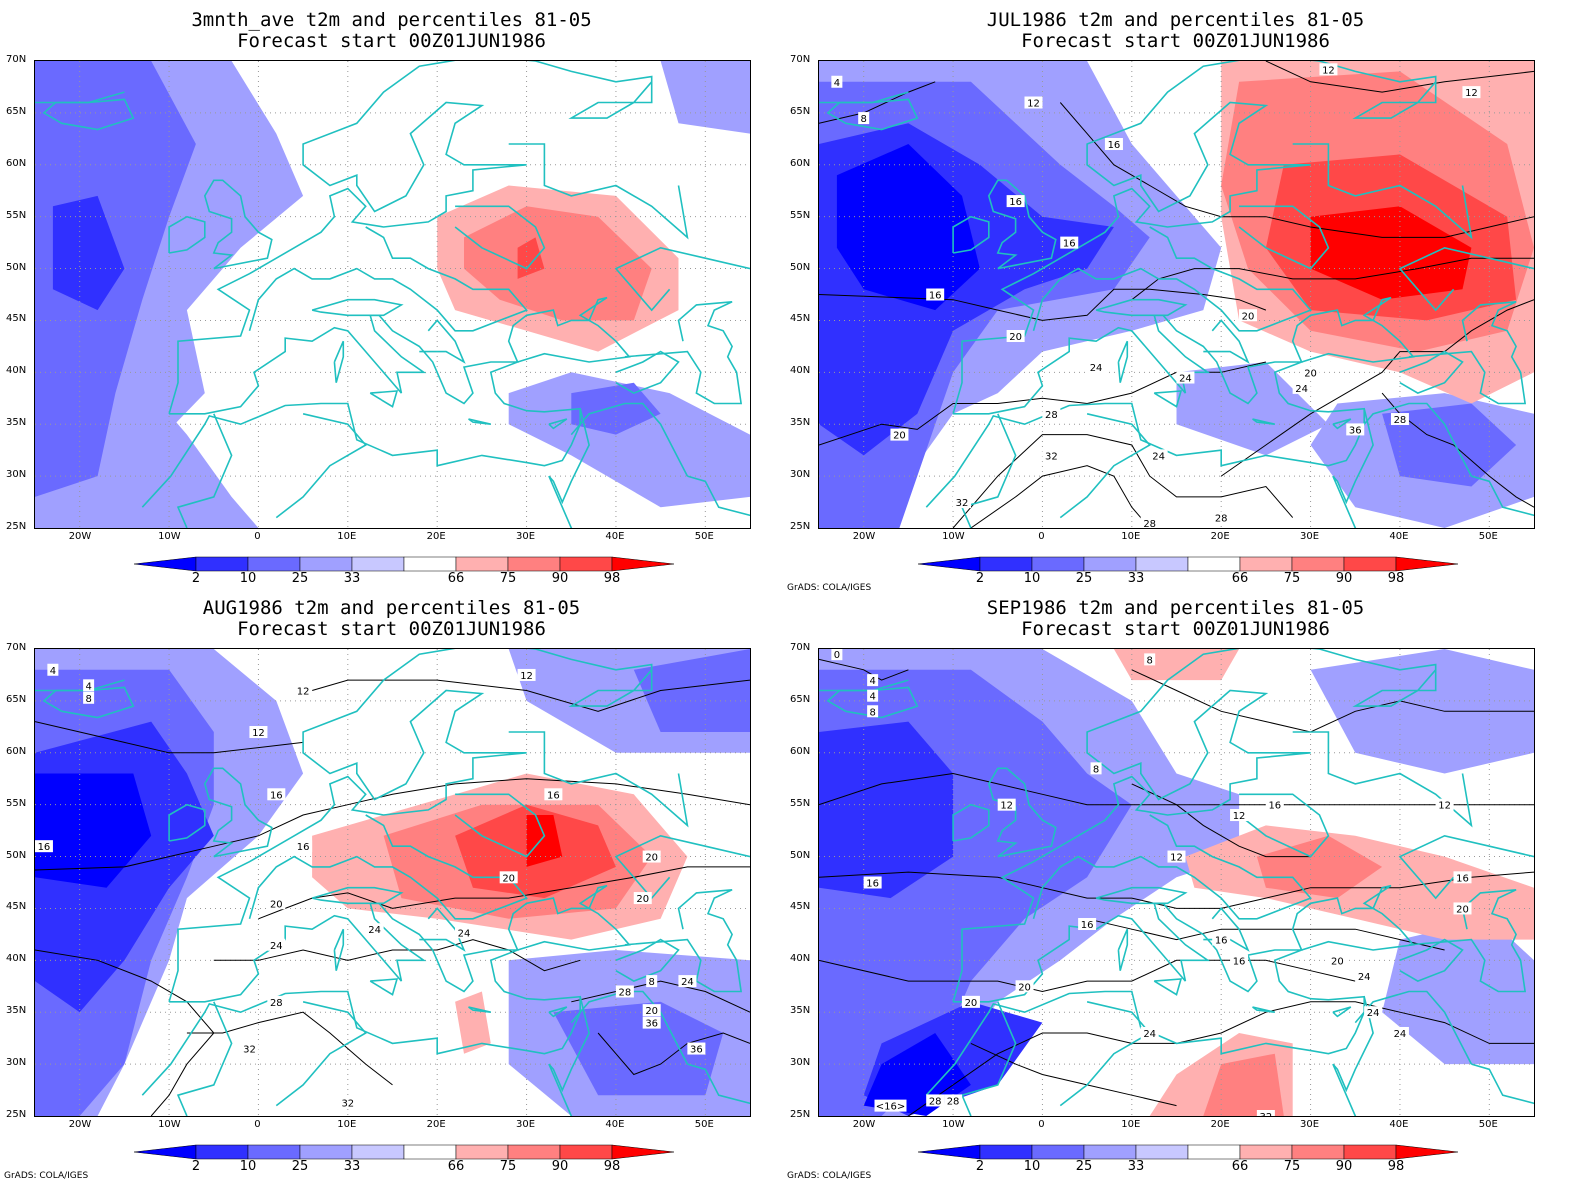  What do you see at coordinates (16, 267) in the screenshot?
I see `latitude-label: 50N` at bounding box center [16, 267].